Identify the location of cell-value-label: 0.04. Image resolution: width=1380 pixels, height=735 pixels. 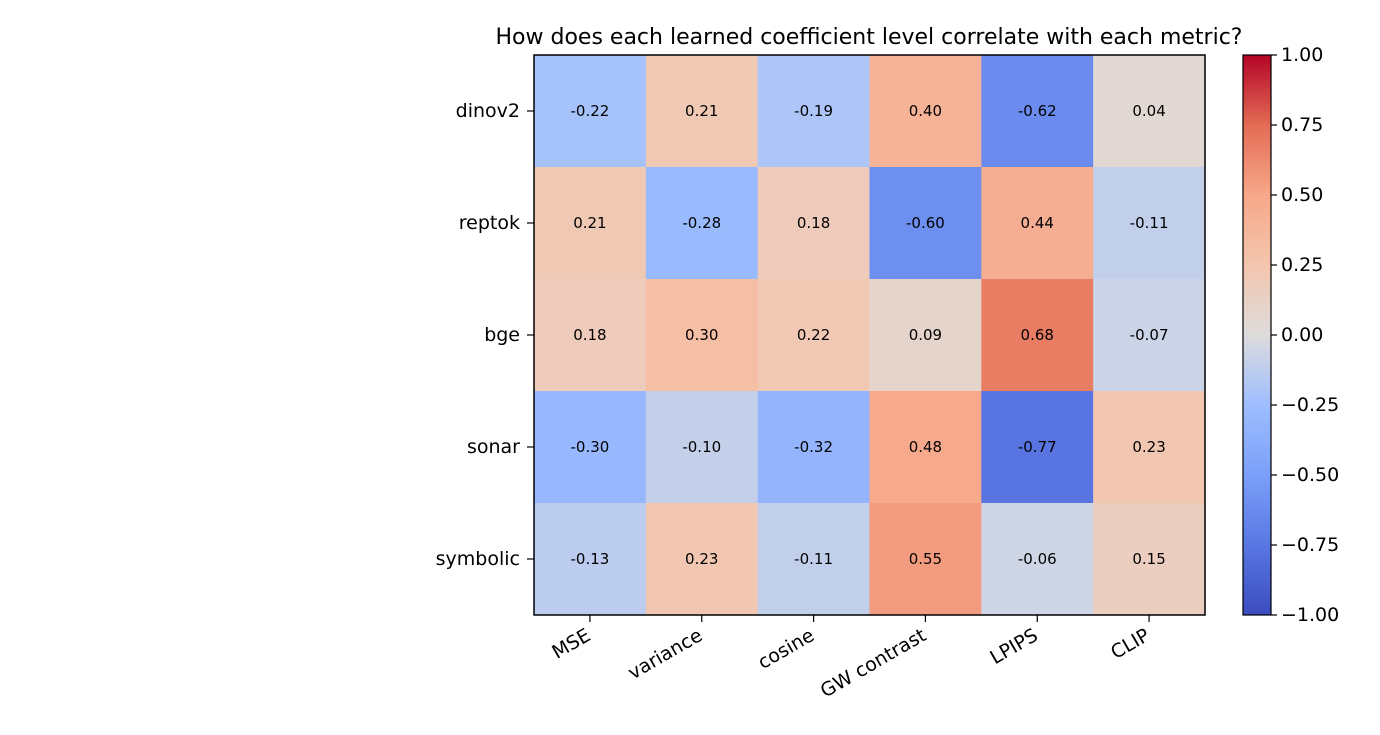
(1148, 111).